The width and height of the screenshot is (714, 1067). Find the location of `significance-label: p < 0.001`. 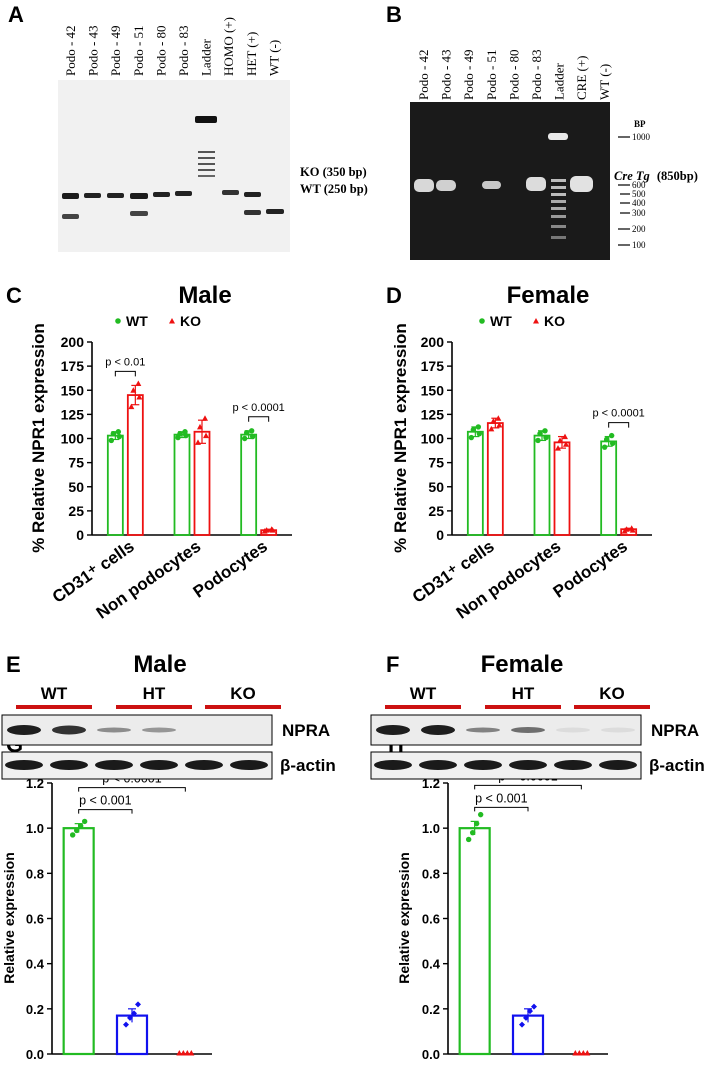

significance-label: p < 0.001 is located at coordinates (501, 798).